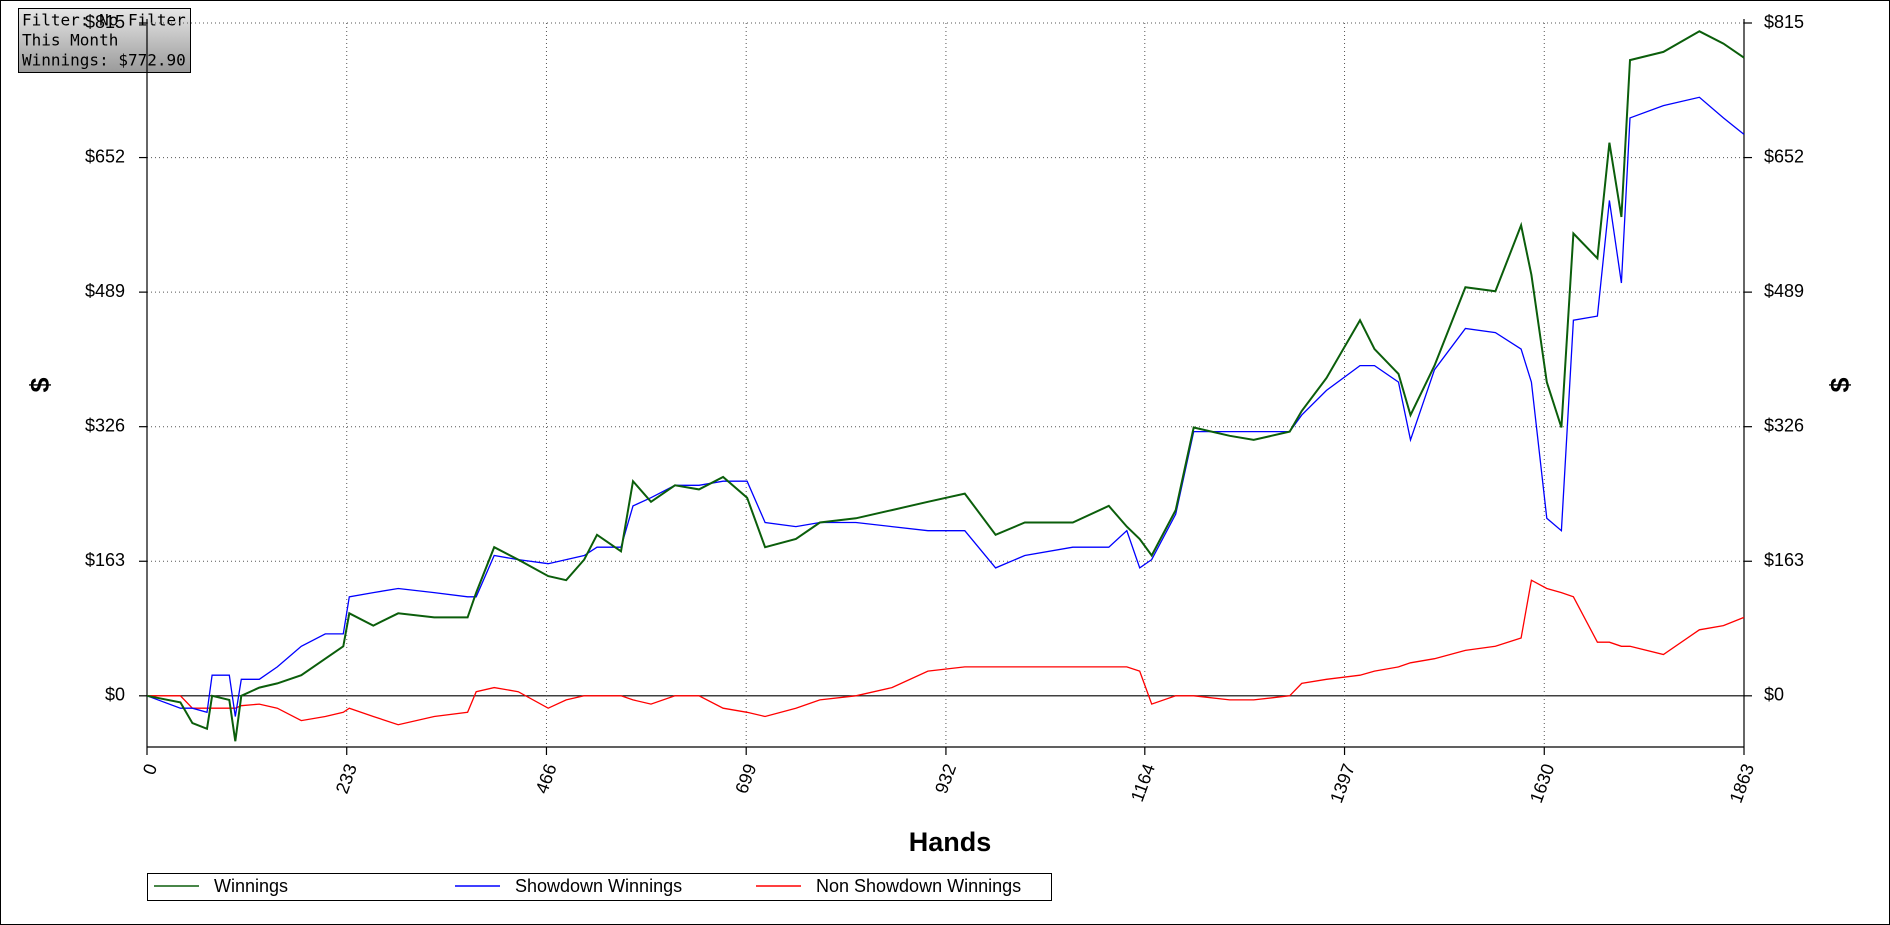 This screenshot has width=1890, height=925. I want to click on y-tick-label: $815, so click(105, 22).